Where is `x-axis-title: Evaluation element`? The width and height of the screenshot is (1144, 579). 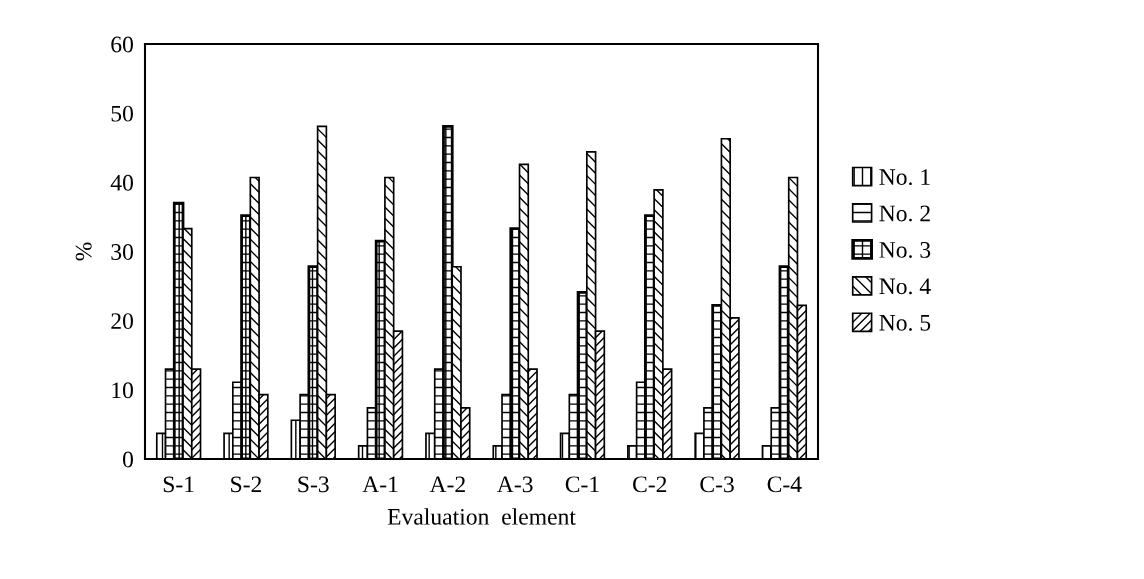 x-axis-title: Evaluation element is located at coordinates (481, 516).